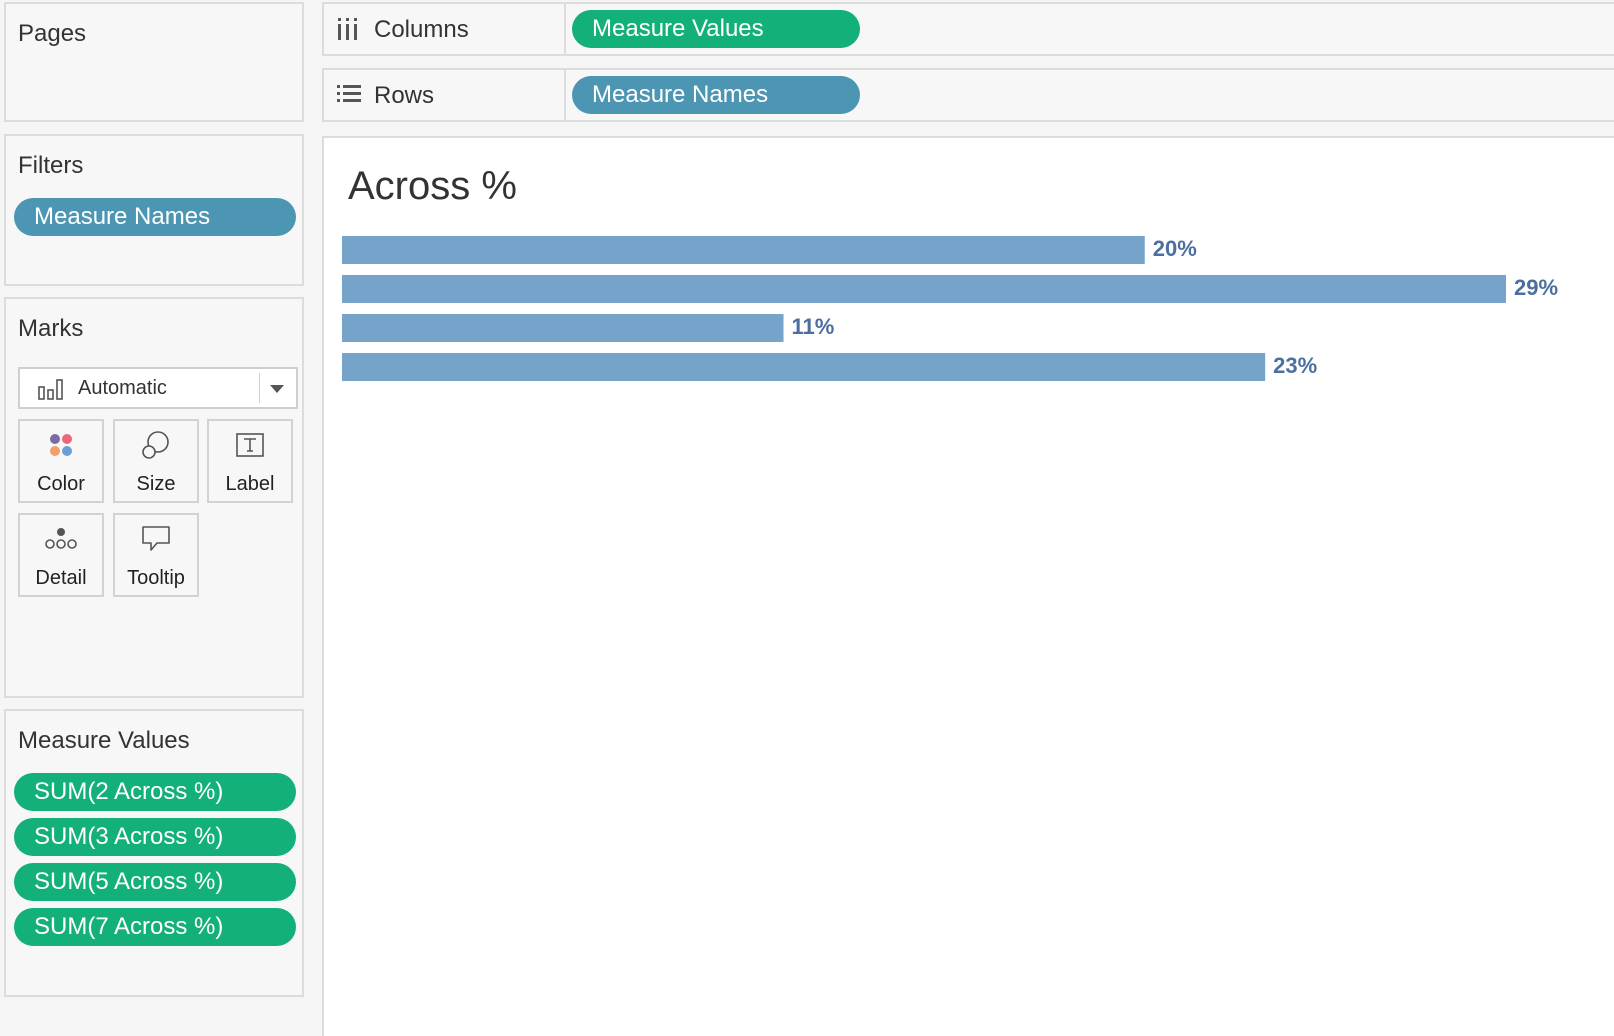  I want to click on marks-size-button: Size, so click(156, 461).